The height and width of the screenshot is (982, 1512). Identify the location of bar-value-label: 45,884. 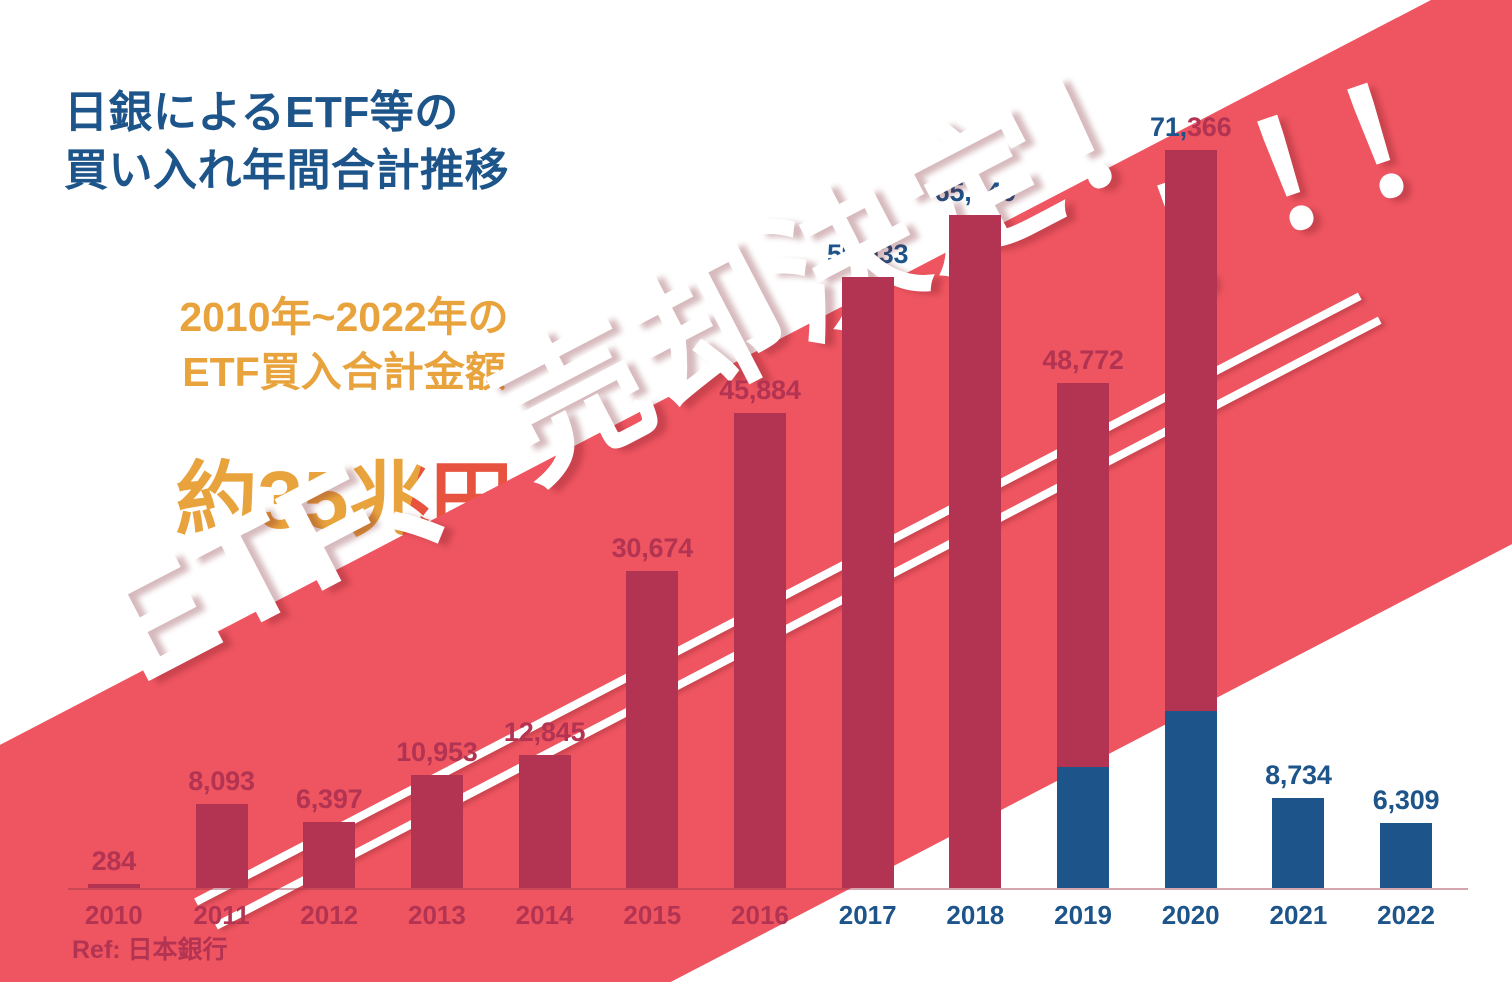
(760, 390).